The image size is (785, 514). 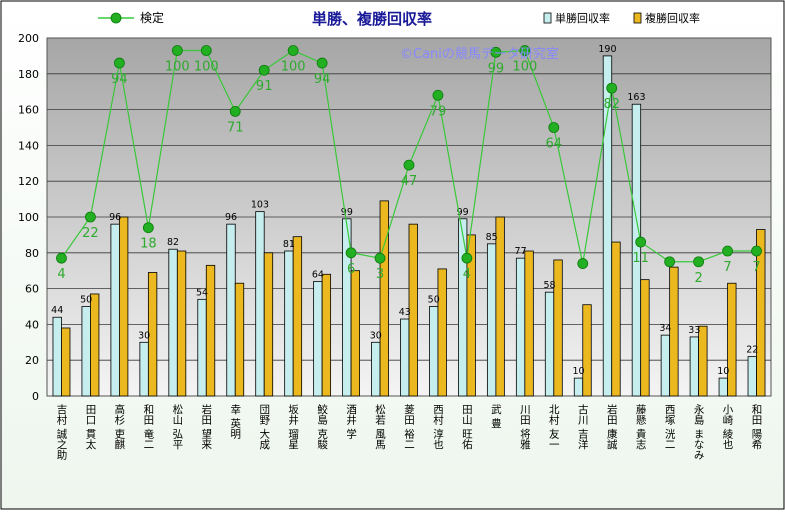 I want to click on kentei-value-label: 99, so click(x=496, y=68).